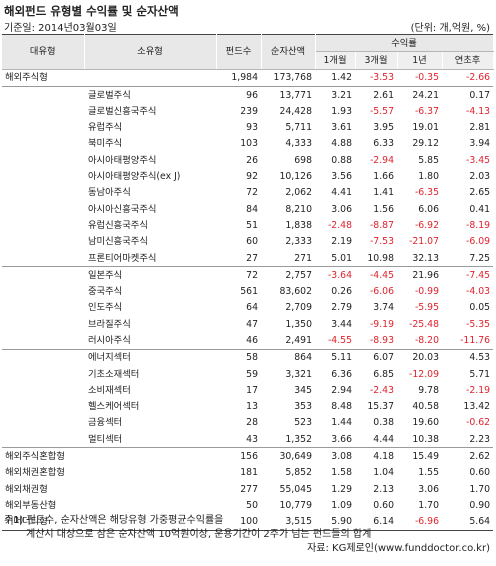  Describe the element at coordinates (295, 489) in the screenshot. I see `cell-assets: 55,045` at that location.